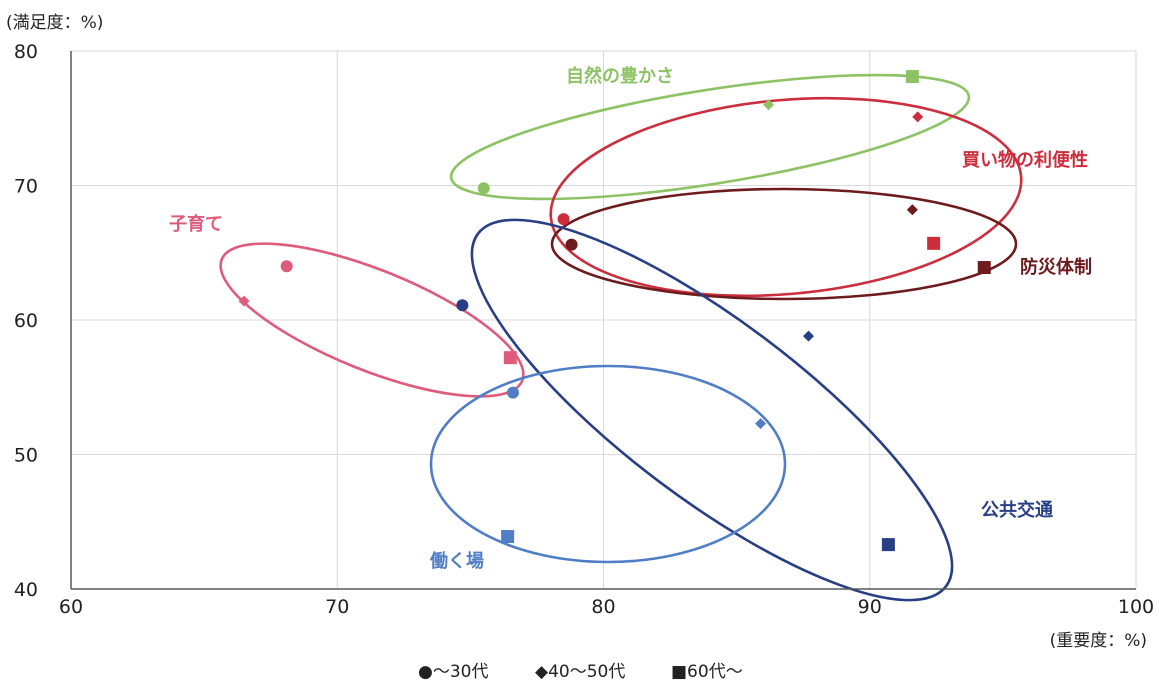 The height and width of the screenshot is (684, 1159). Describe the element at coordinates (456, 561) in the screenshot. I see `group-label: 働く場` at that location.